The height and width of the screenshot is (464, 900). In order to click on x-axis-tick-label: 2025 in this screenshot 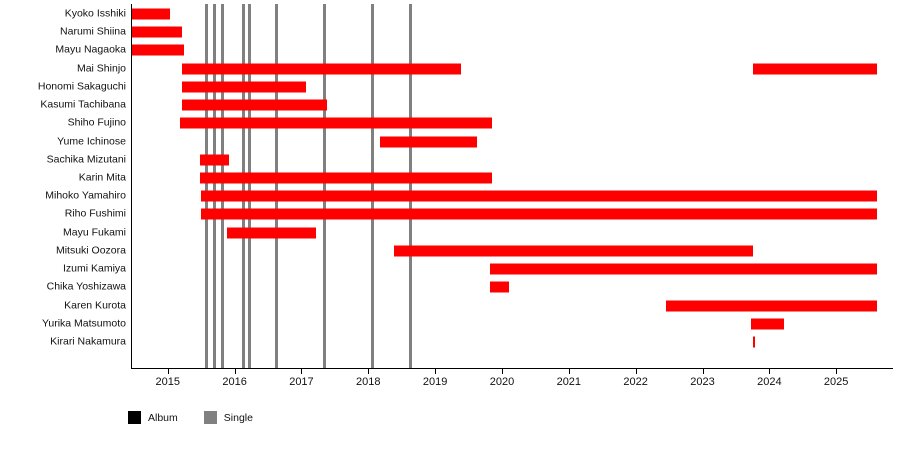, I will do `click(836, 382)`.